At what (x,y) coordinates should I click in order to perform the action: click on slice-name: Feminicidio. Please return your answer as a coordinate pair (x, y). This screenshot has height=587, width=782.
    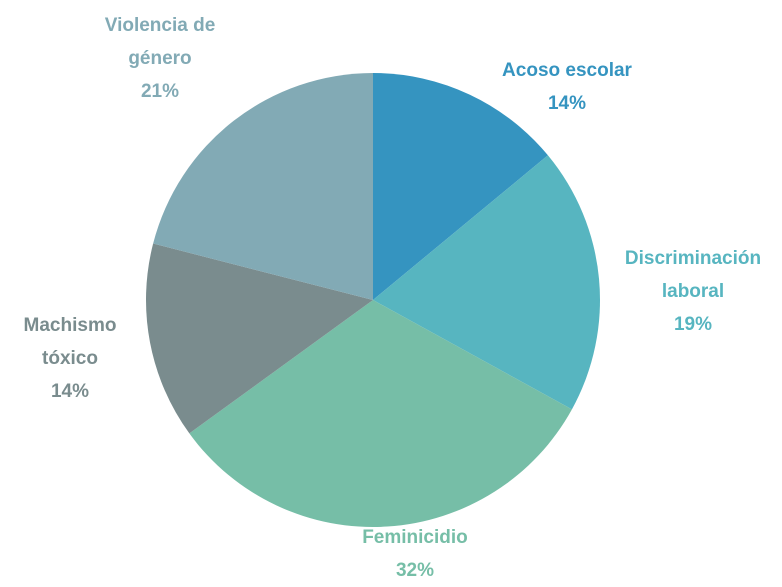
    Looking at the image, I should click on (415, 537).